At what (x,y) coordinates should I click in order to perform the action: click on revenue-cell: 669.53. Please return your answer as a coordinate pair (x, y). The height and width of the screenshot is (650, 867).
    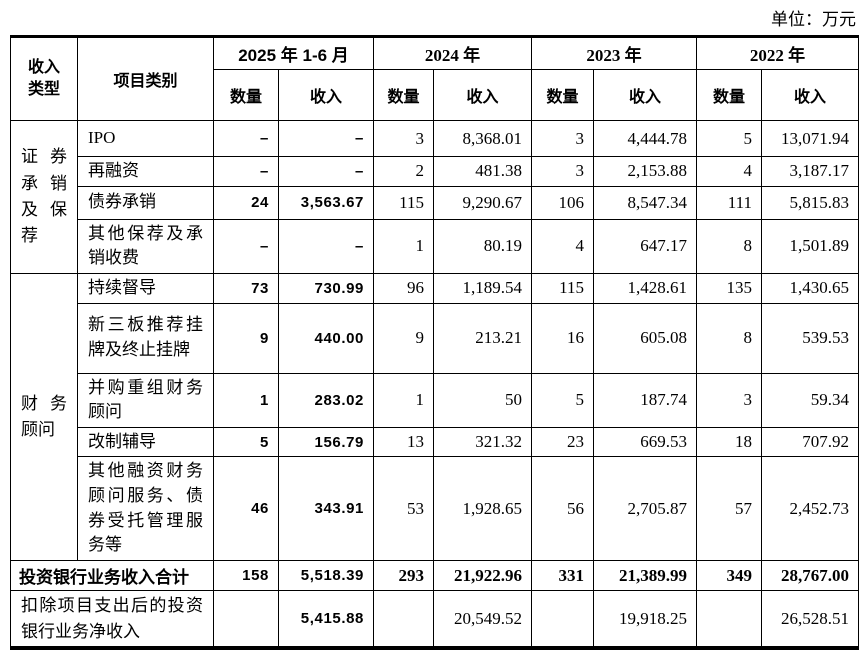
    Looking at the image, I should click on (645, 442).